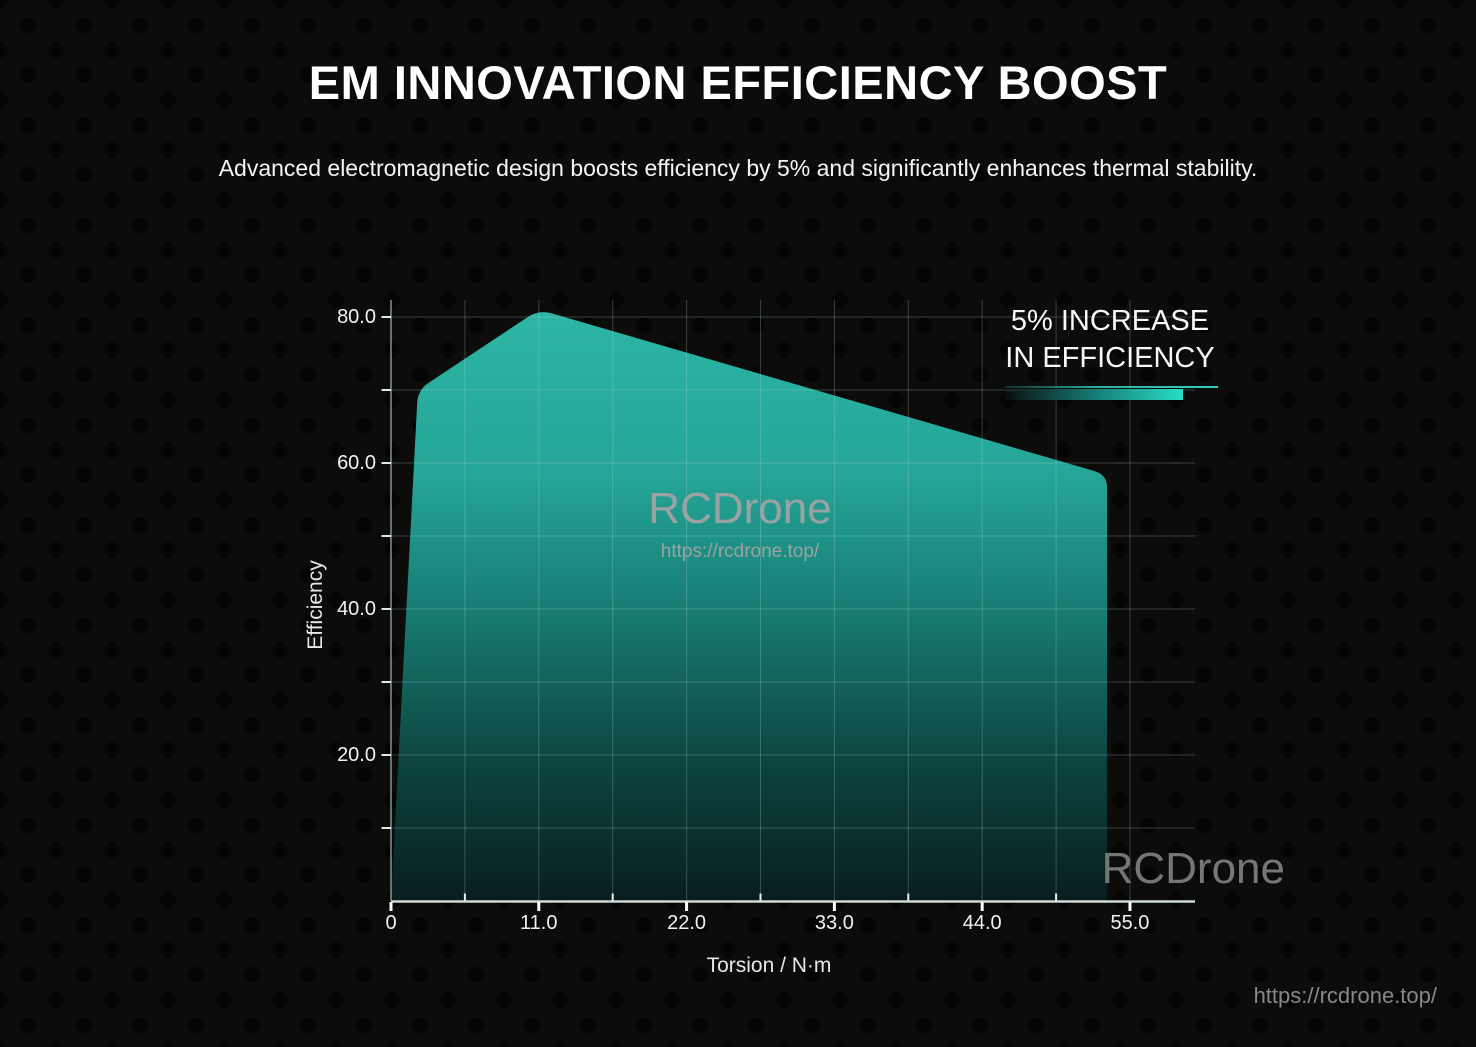 This screenshot has width=1476, height=1047. Describe the element at coordinates (1130, 923) in the screenshot. I see `x-tick-label: 55.0` at that location.